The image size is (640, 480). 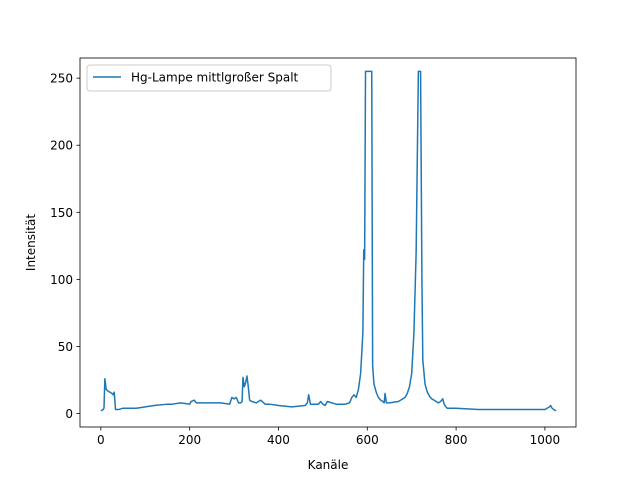 I want to click on x-tick-label: 600, so click(x=367, y=440).